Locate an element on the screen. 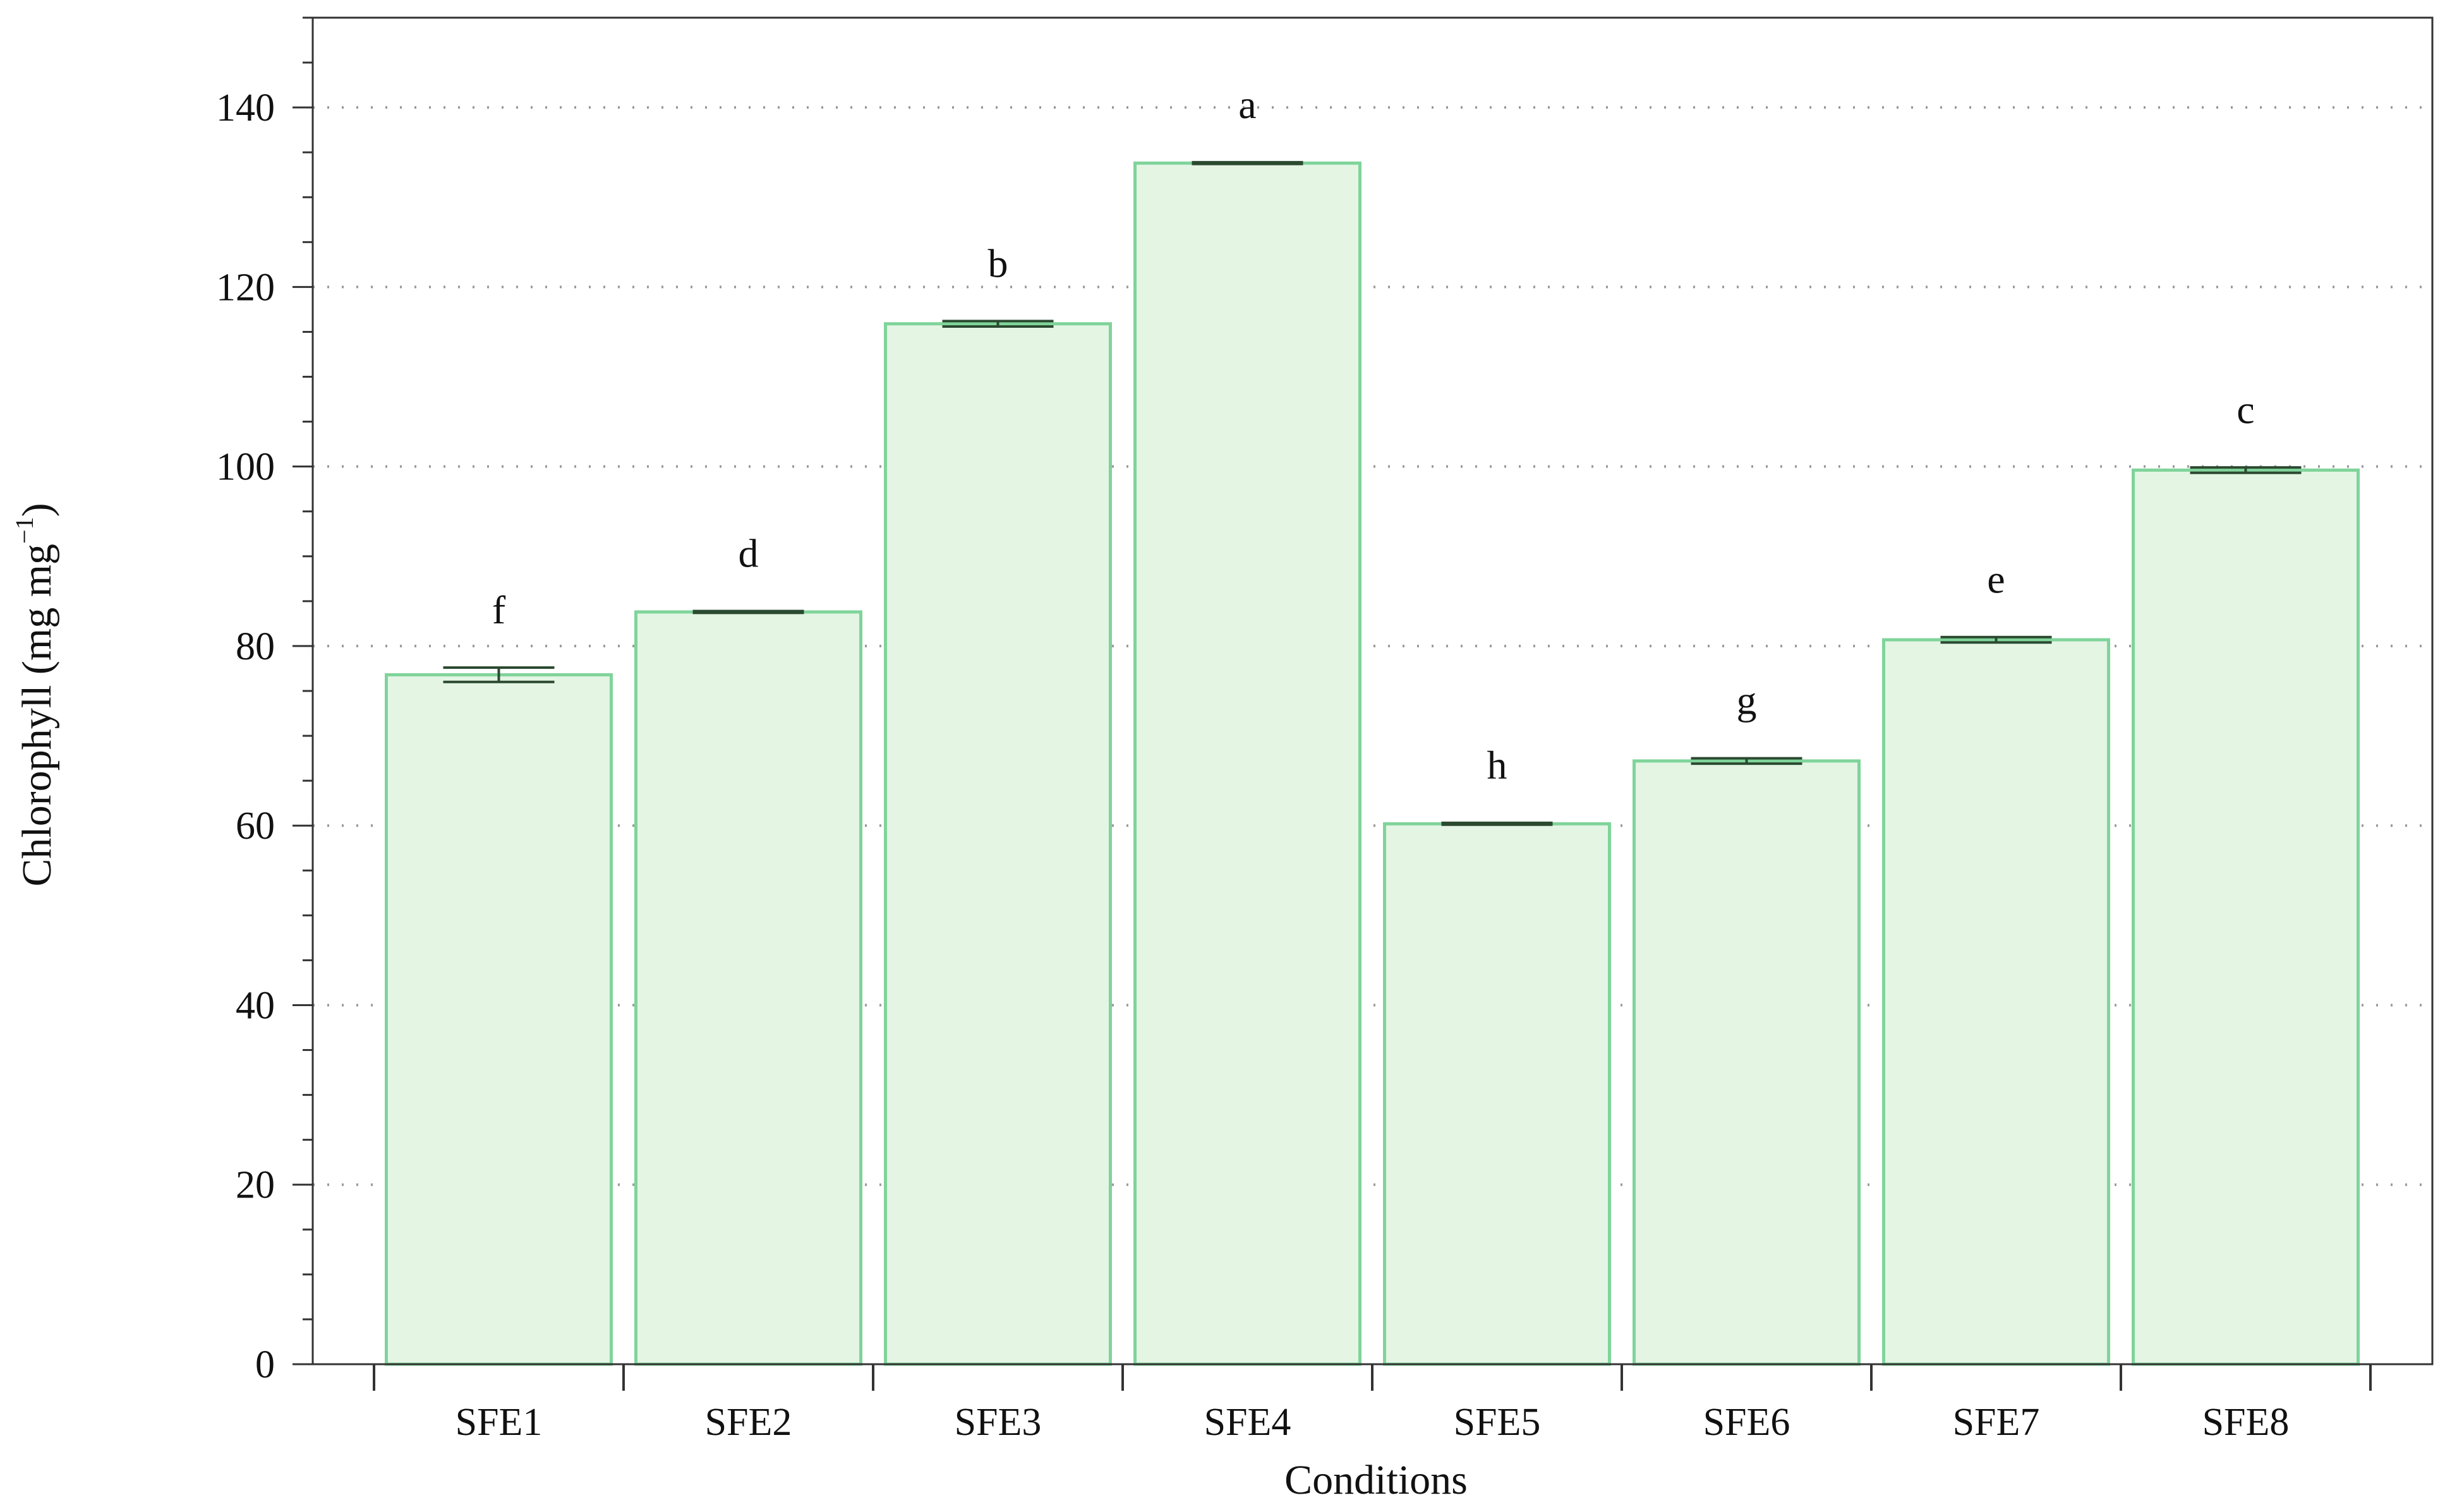 The height and width of the screenshot is (1512, 2445). bar-sfe1 is located at coordinates (499, 1019).